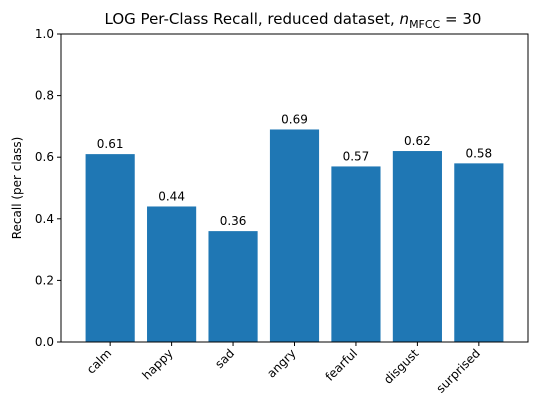 Image resolution: width=536 pixels, height=417 pixels. What do you see at coordinates (110, 248) in the screenshot?
I see `bar-calm` at bounding box center [110, 248].